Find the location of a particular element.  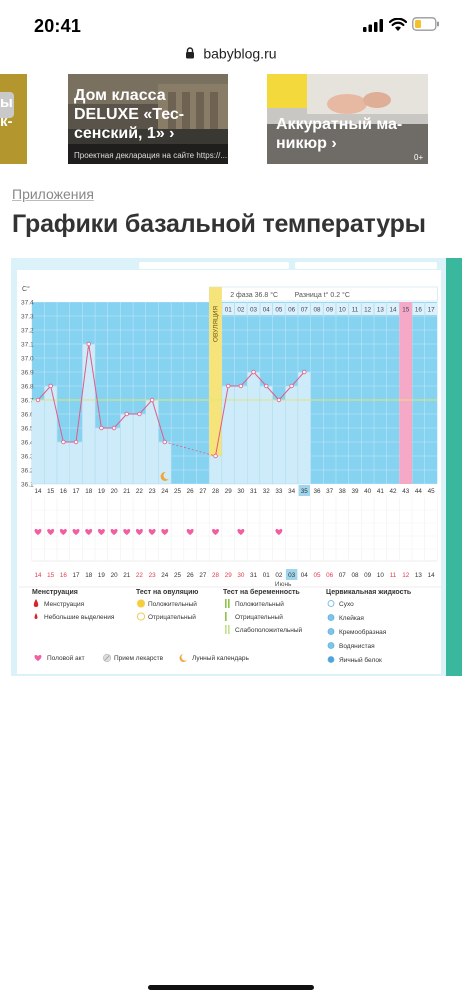

cycle-day-label: 17 is located at coordinates (77, 491).